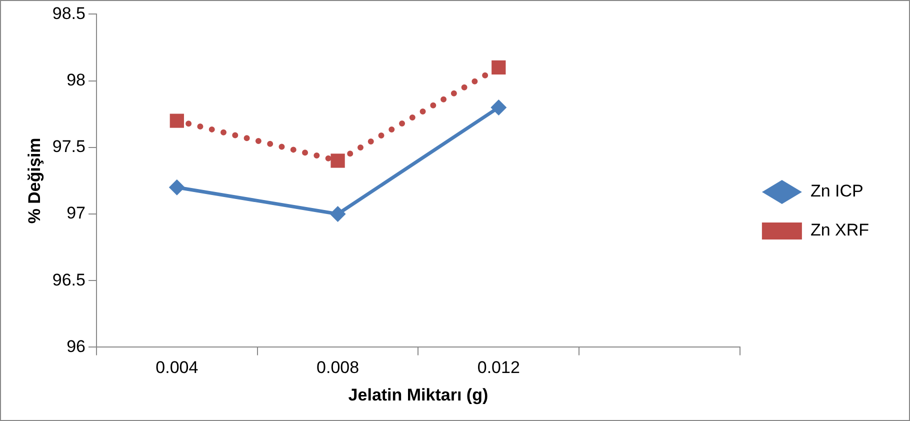  What do you see at coordinates (837, 191) in the screenshot?
I see `legend-label: Zn ICP` at bounding box center [837, 191].